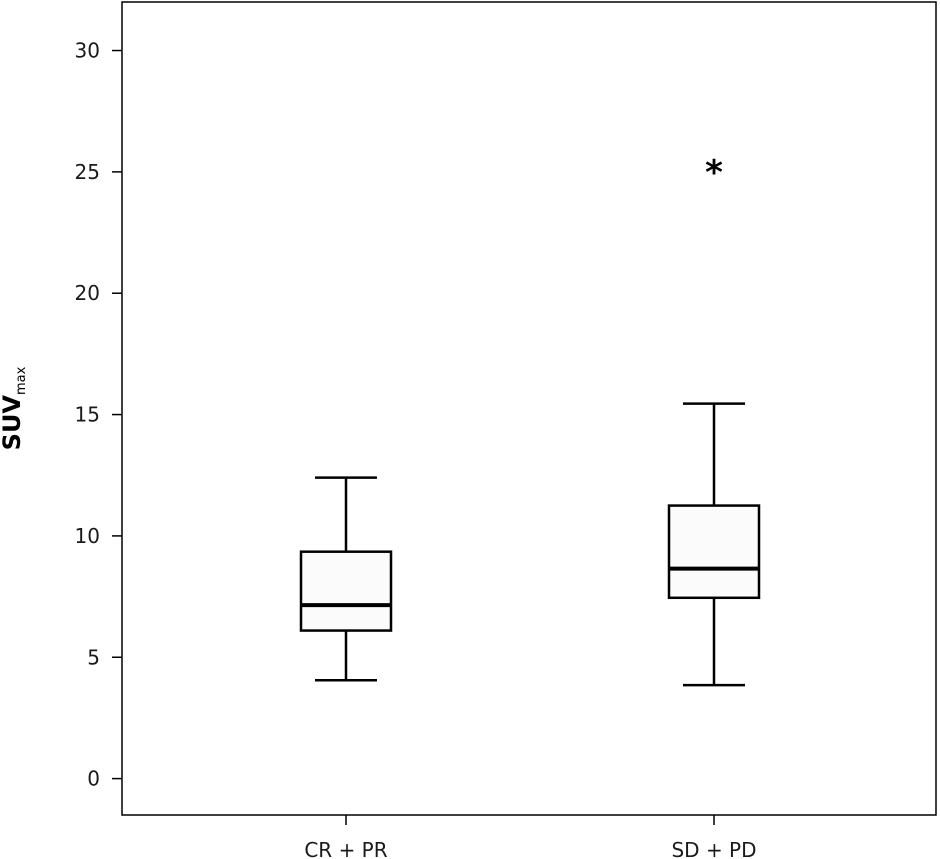  What do you see at coordinates (345, 848) in the screenshot?
I see `x-tick-label: CR + PR` at bounding box center [345, 848].